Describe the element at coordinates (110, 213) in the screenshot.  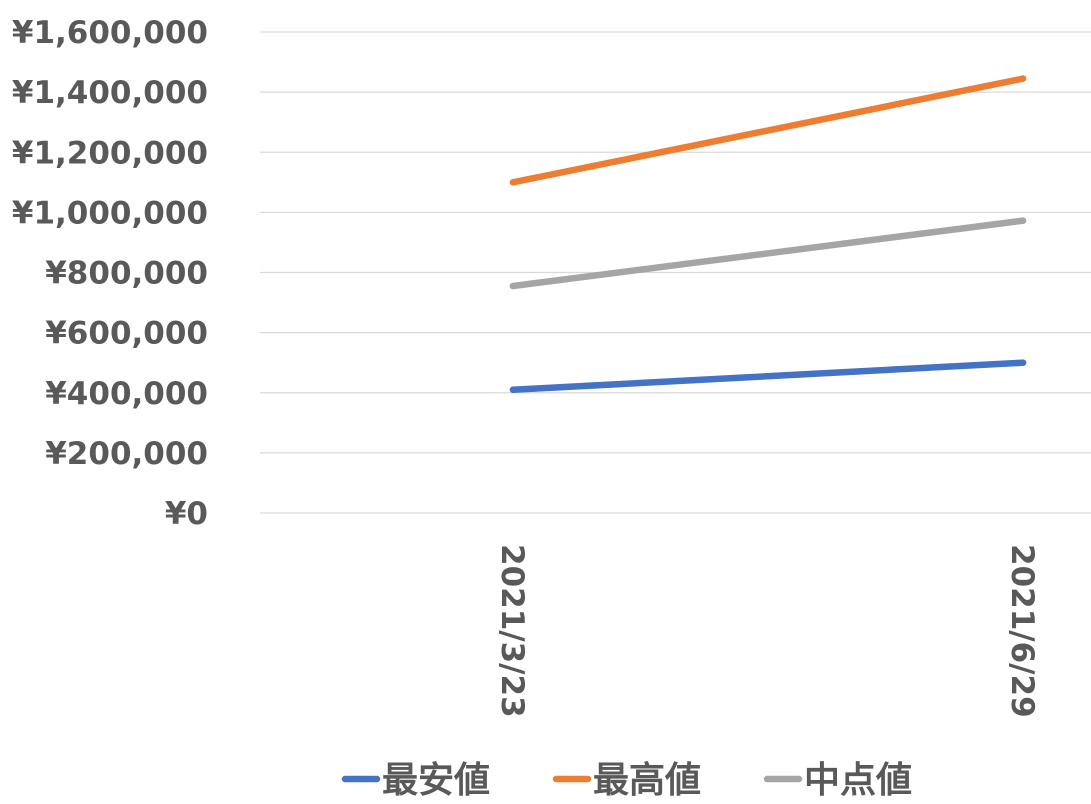
I see `y-tick-label: ¥1,000,000` at that location.